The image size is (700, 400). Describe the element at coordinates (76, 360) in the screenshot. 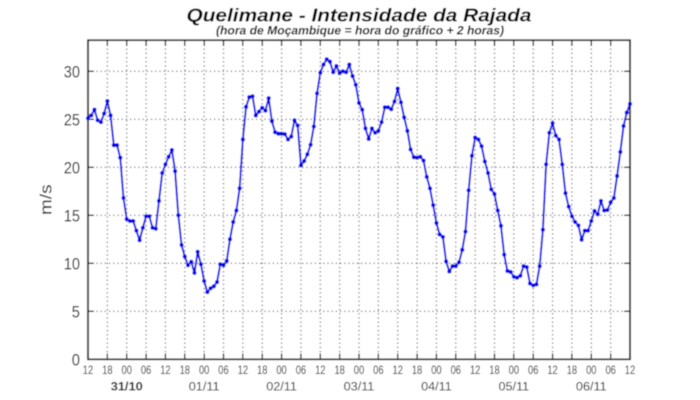

I see `svg-text: 0` at that location.